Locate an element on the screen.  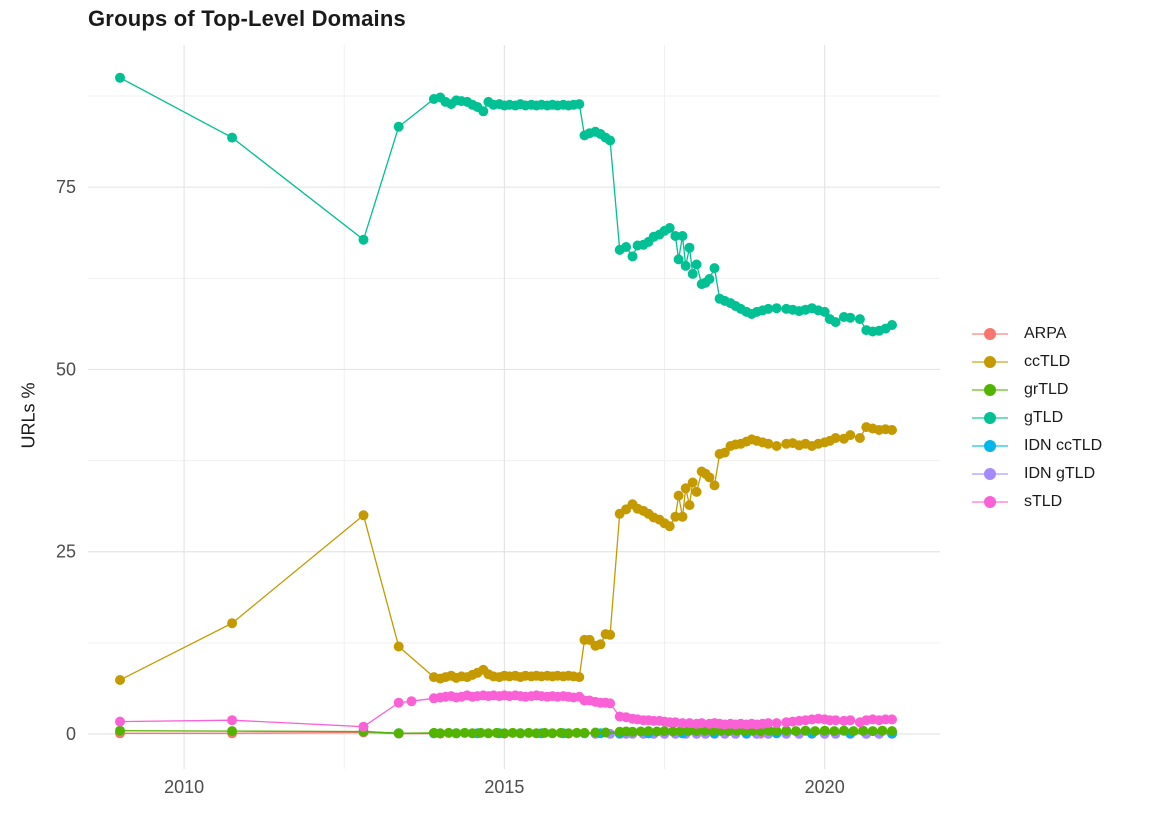
legend: ARPA ccTLD grTLD gTLD IDN ccTLD IDN gTLD sTLD is located at coordinates (1037, 418).